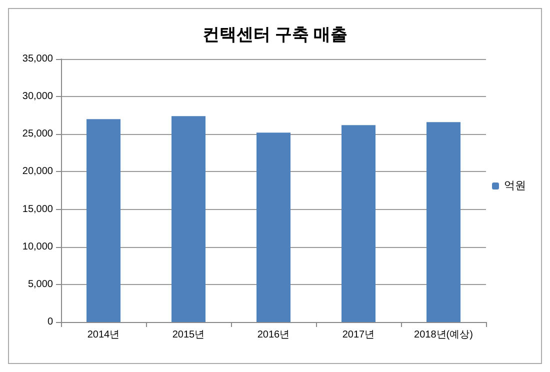 The height and width of the screenshot is (372, 550). I want to click on y-tick-label: 30,000, so click(38, 96).